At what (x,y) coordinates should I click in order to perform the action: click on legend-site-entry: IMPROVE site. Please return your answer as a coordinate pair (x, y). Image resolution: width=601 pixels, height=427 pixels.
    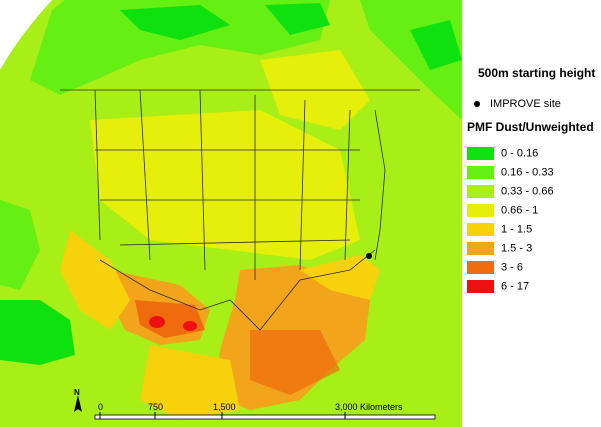
    Looking at the image, I should click on (517, 104).